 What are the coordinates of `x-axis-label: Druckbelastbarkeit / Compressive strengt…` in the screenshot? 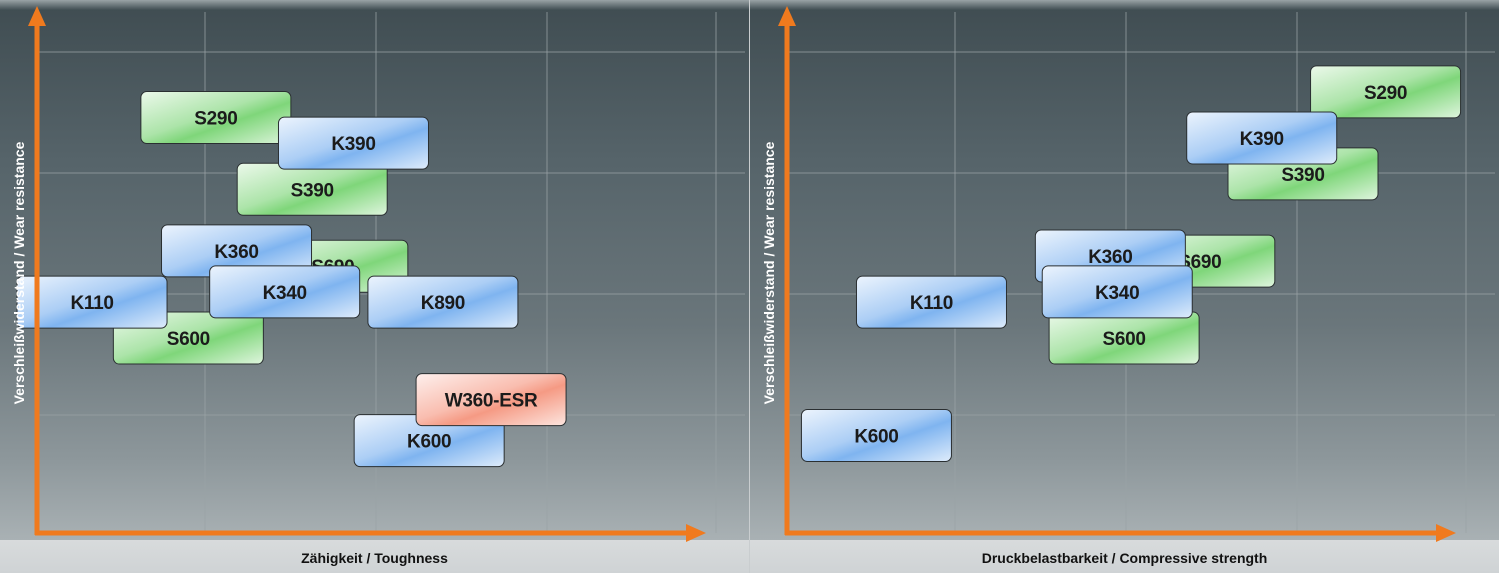 It's located at (1124, 558).